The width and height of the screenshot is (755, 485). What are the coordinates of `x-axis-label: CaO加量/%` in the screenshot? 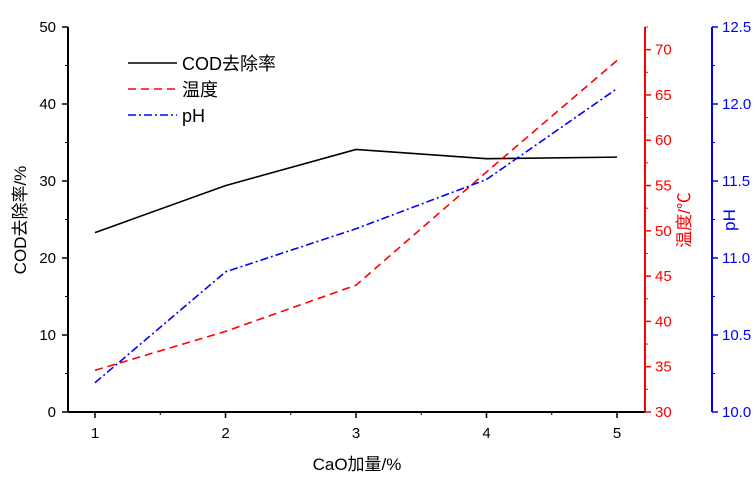 It's located at (357, 464).